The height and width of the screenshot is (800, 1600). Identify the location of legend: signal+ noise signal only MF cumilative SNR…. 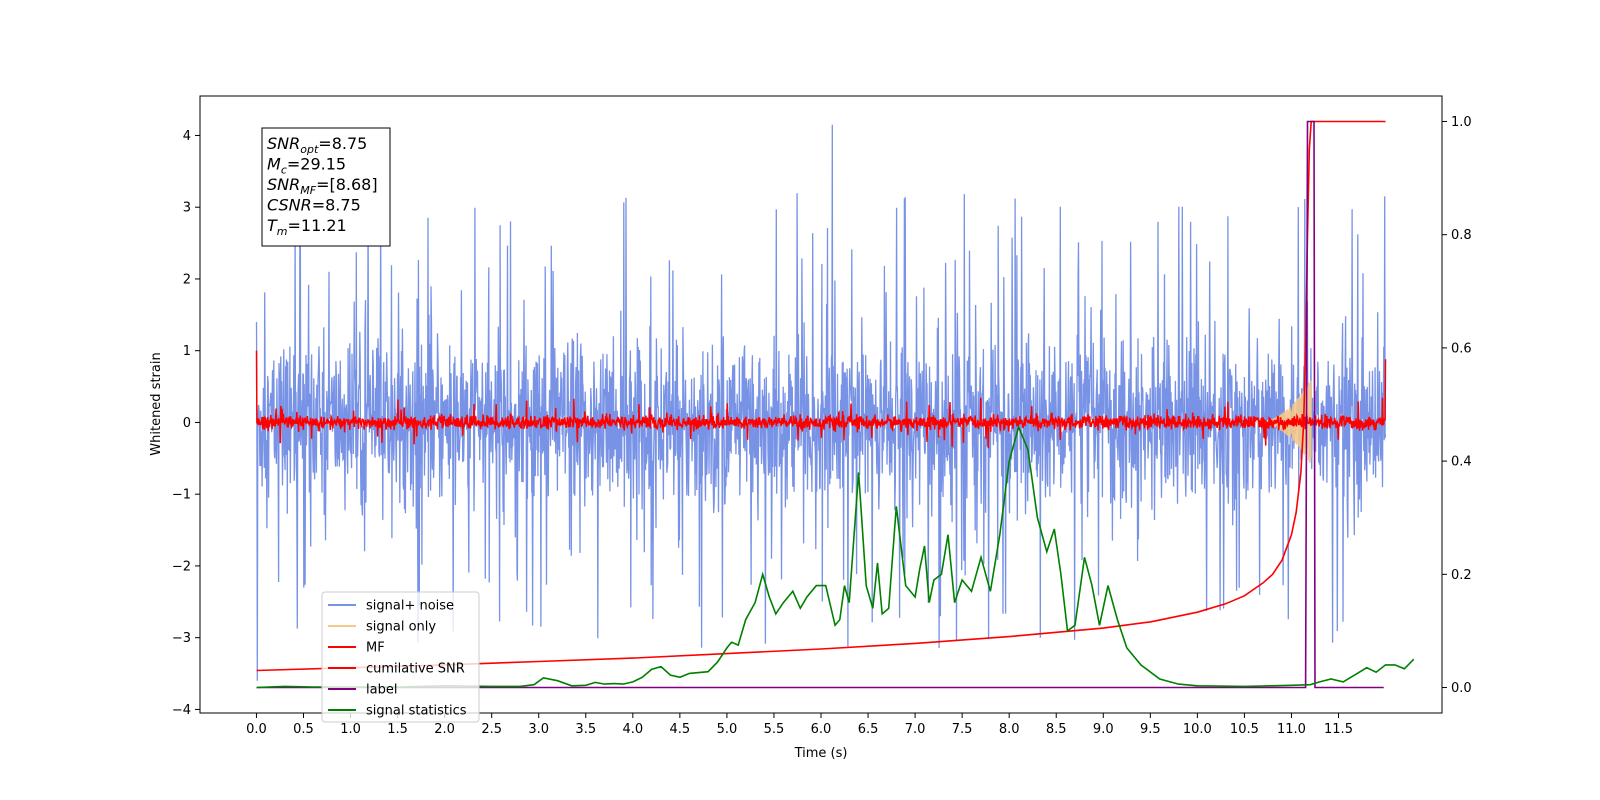
(400, 657).